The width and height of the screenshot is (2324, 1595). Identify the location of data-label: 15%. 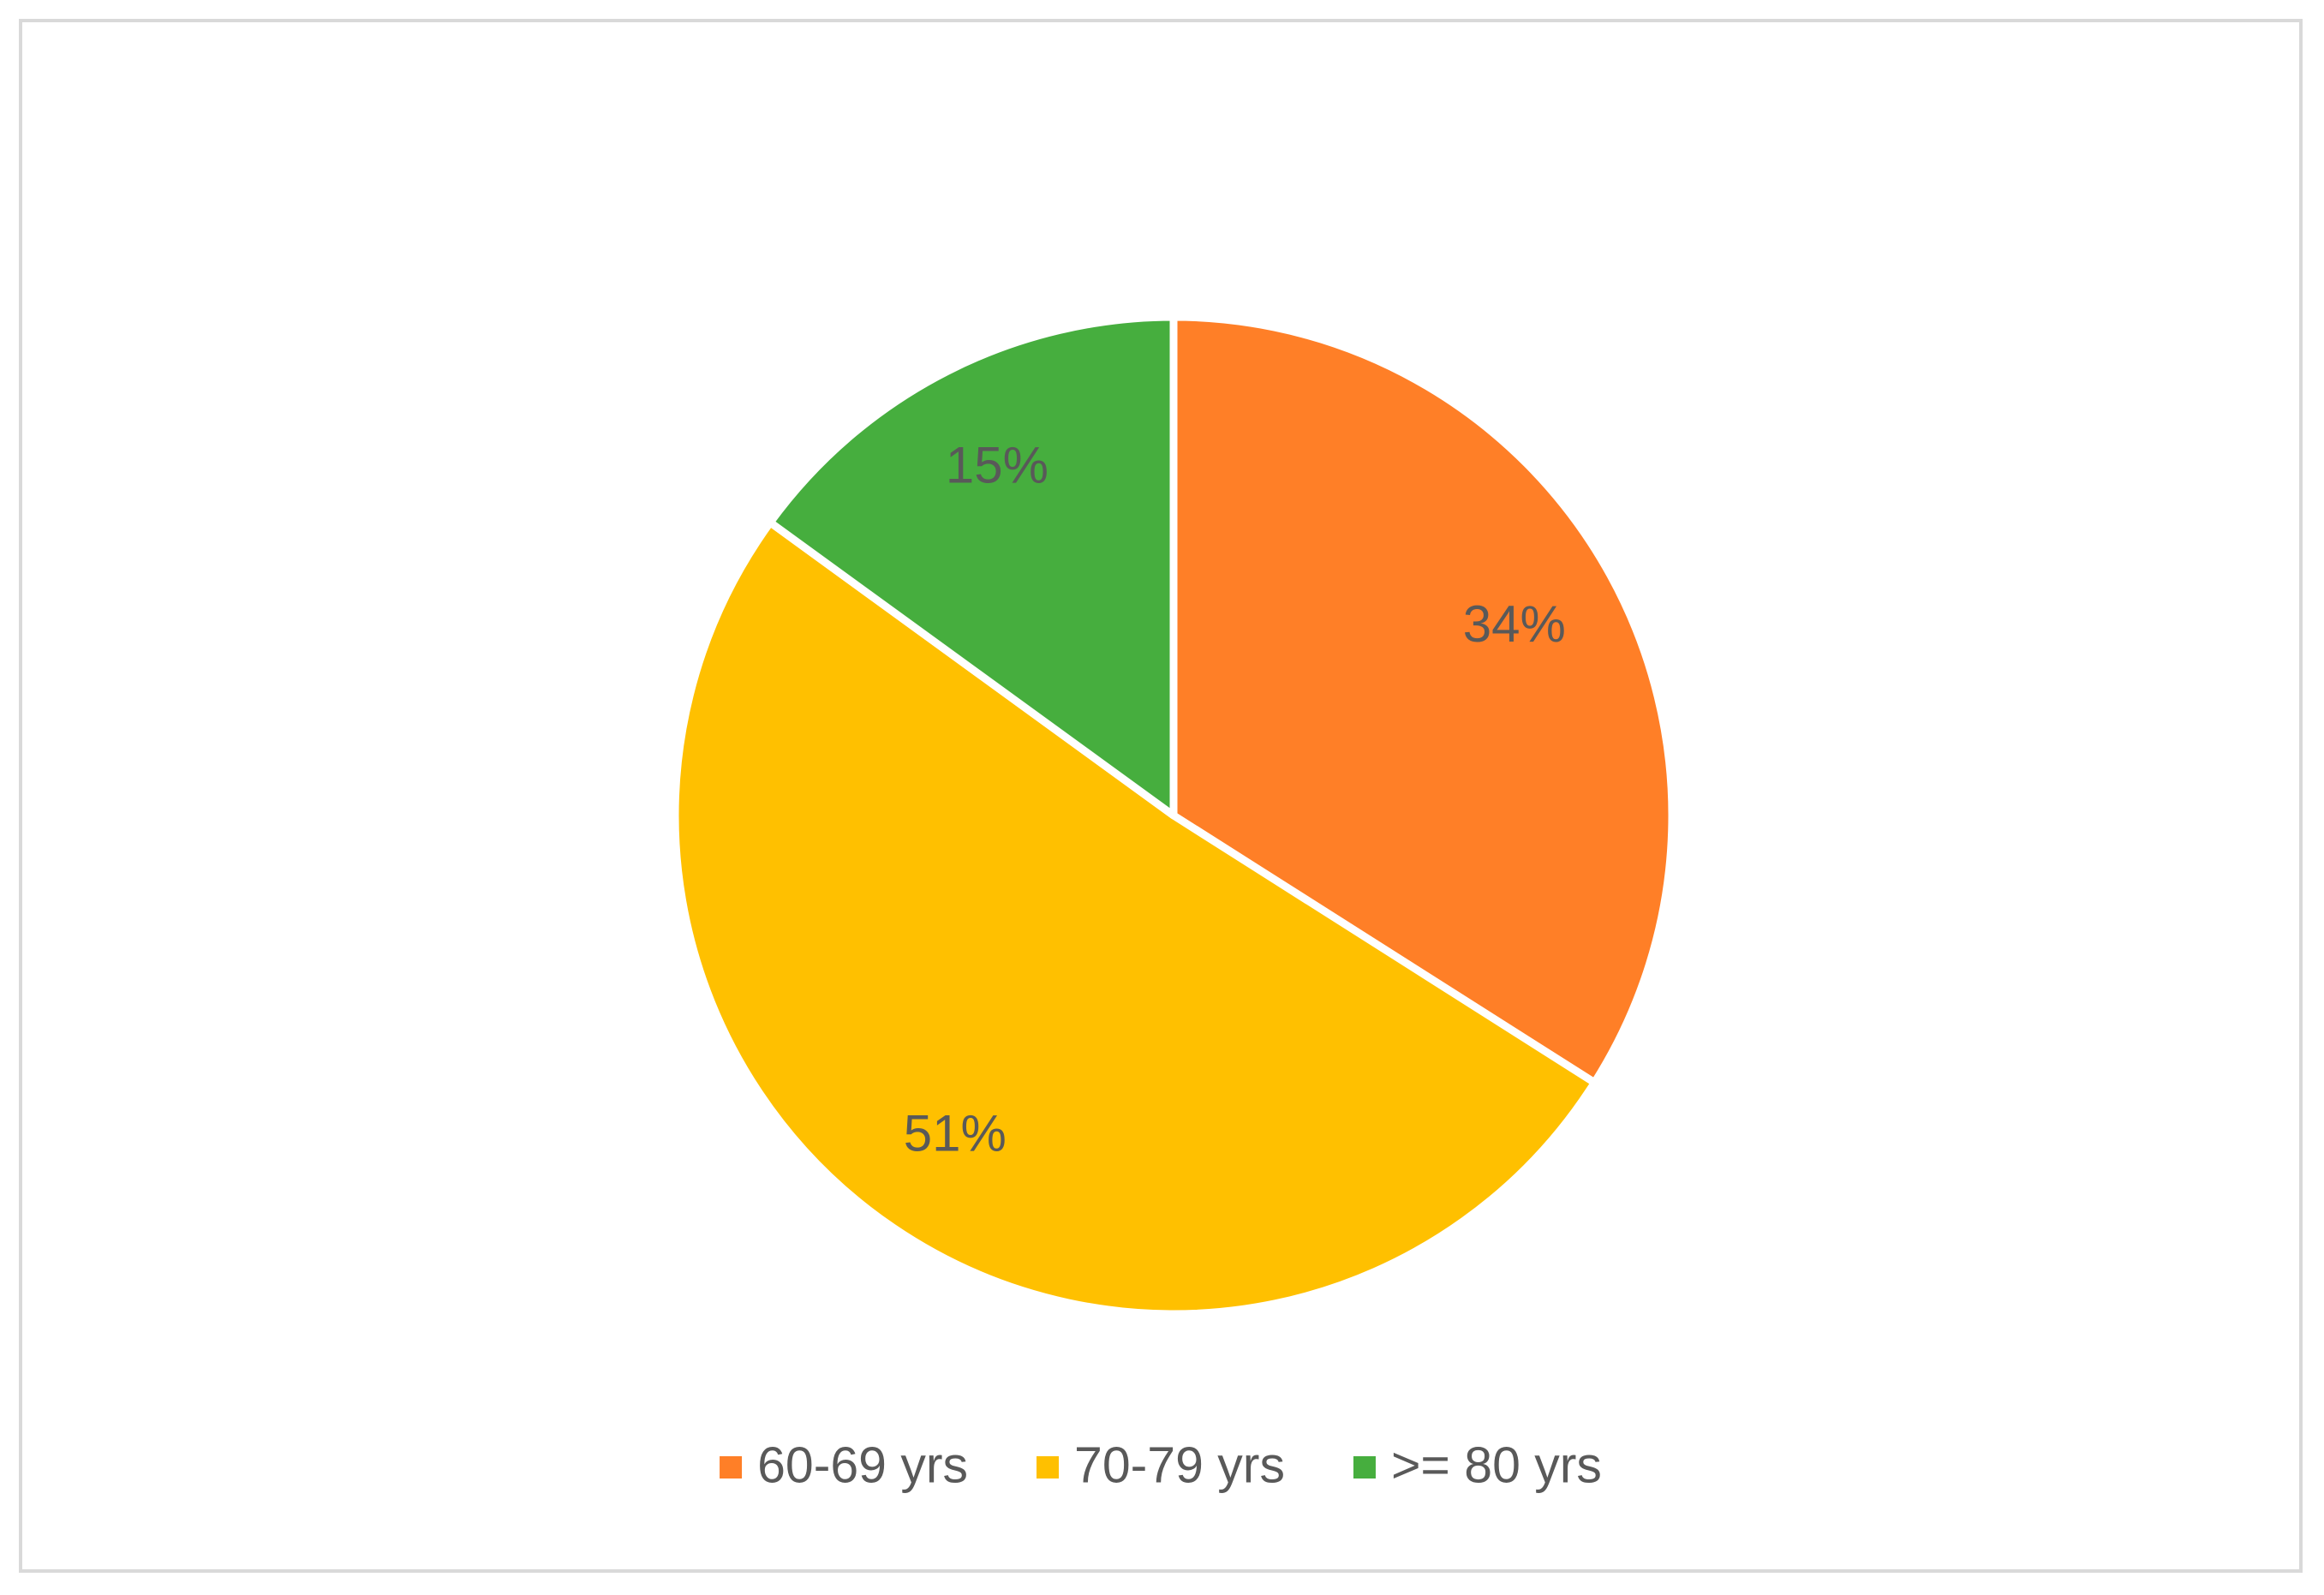
(997, 465).